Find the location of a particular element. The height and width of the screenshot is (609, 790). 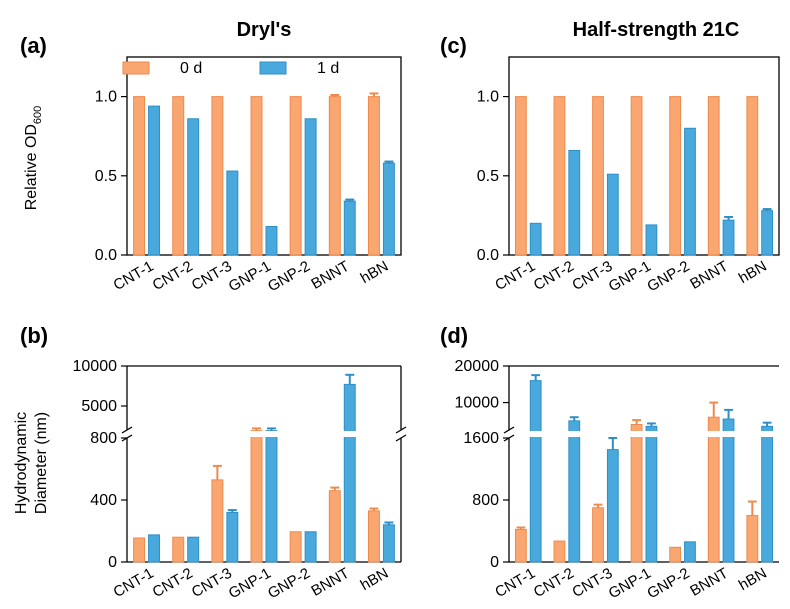

legend-label-1-d: 1 d is located at coordinates (328, 68).